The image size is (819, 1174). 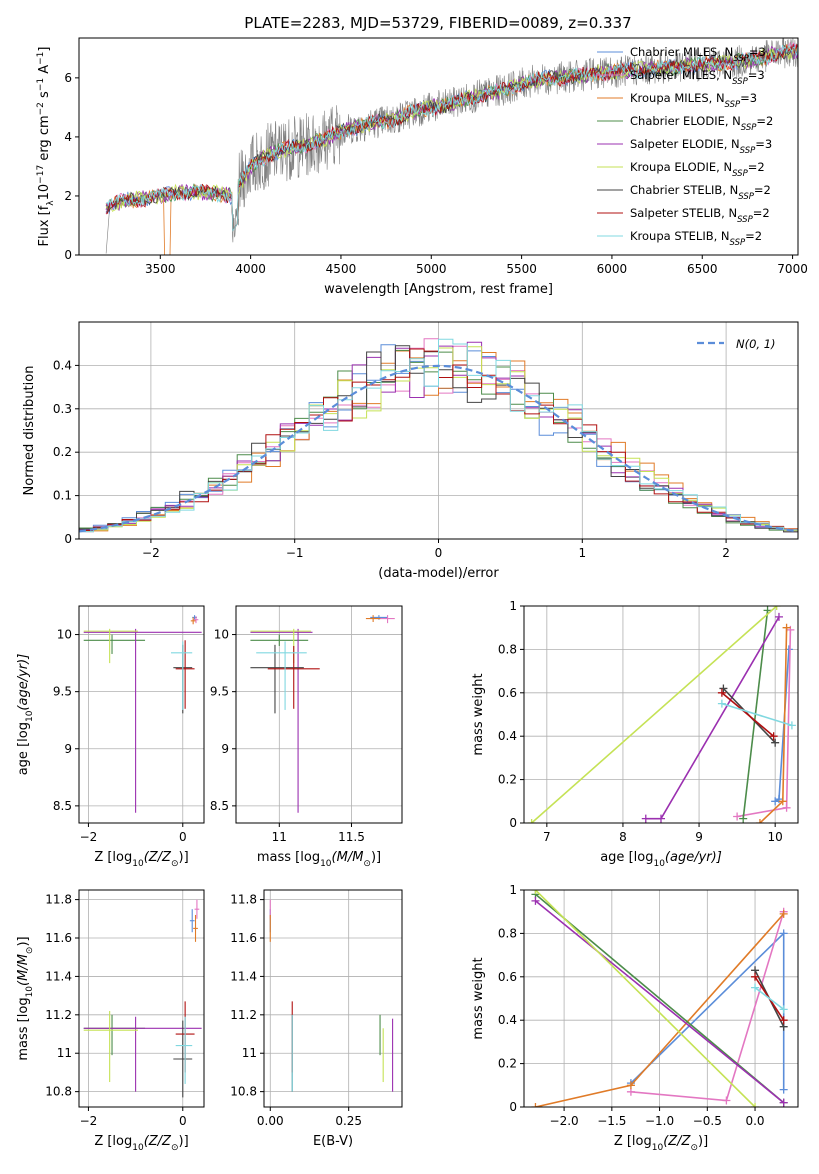 I want to click on y-tick-label: 4, so click(x=68, y=137).